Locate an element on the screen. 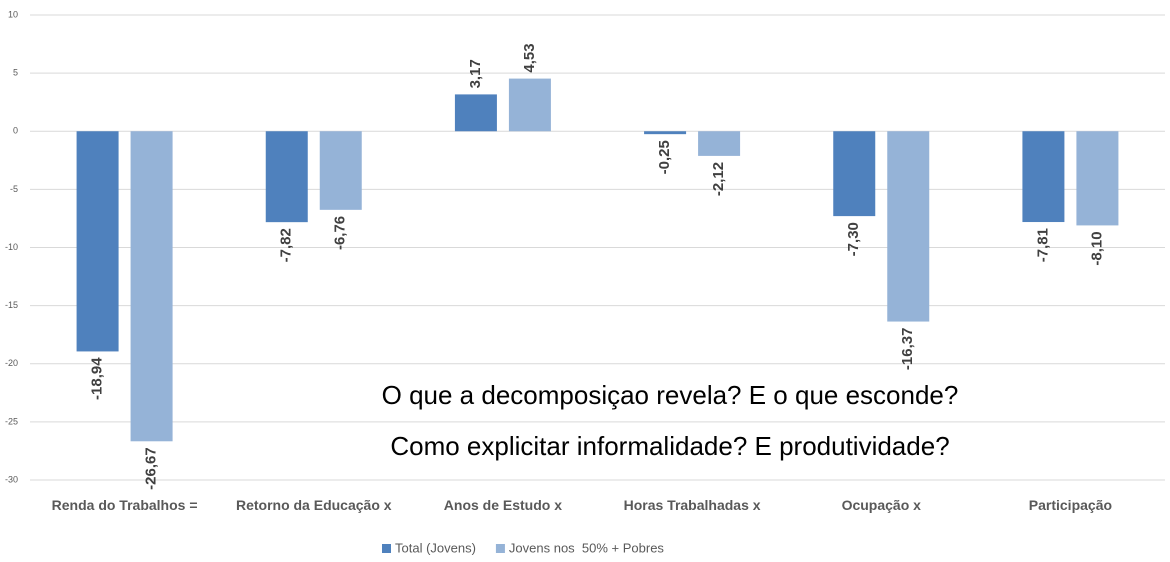 The width and height of the screenshot is (1170, 562). x-tick-label: Horas Trabalhadas x is located at coordinates (692, 505).